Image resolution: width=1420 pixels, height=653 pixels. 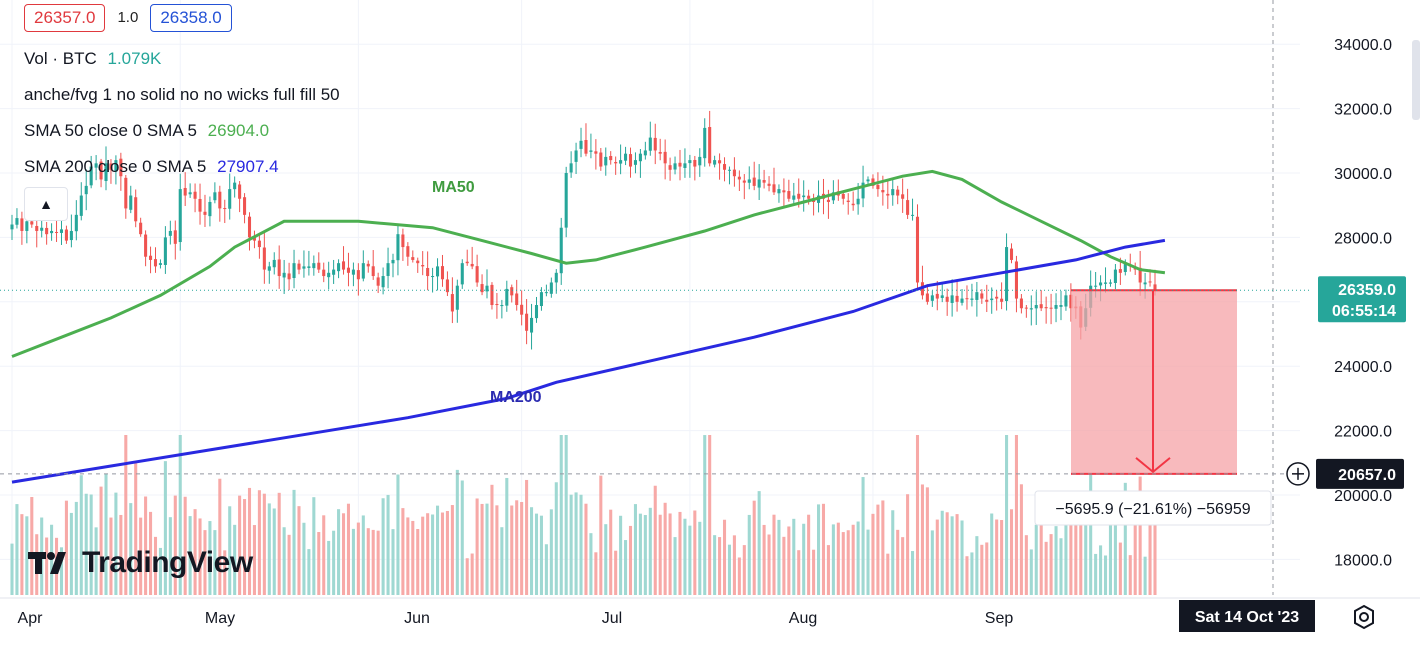 I want to click on price-tick-label: 20000.0, so click(x=1363, y=496).